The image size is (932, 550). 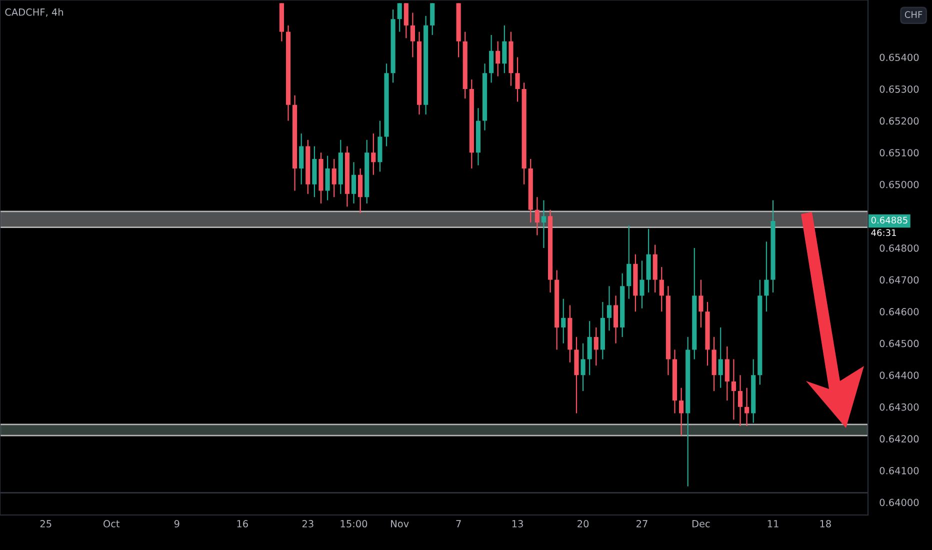 I want to click on y-tick-label: 0.65400, so click(x=899, y=58).